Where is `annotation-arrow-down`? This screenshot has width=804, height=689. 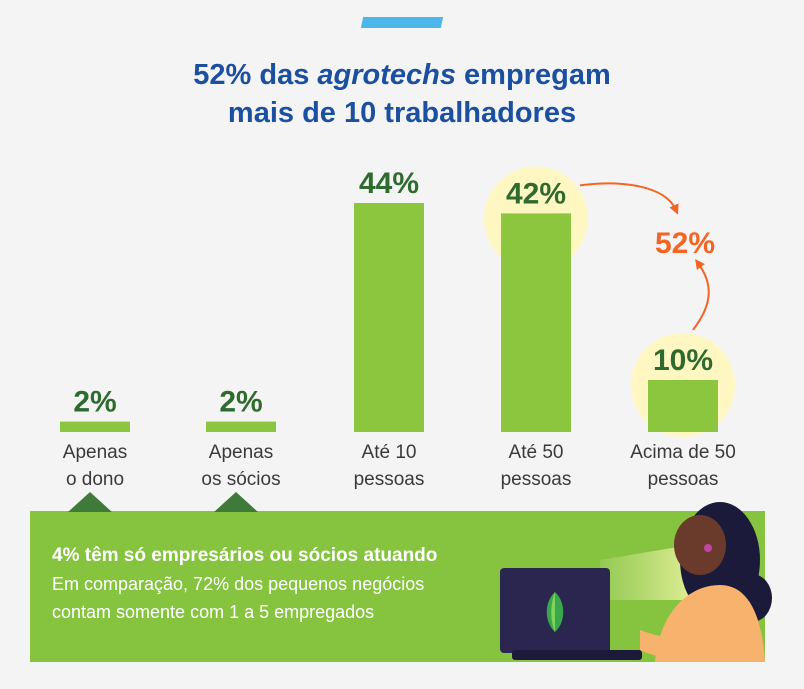
annotation-arrow-down is located at coordinates (629, 198).